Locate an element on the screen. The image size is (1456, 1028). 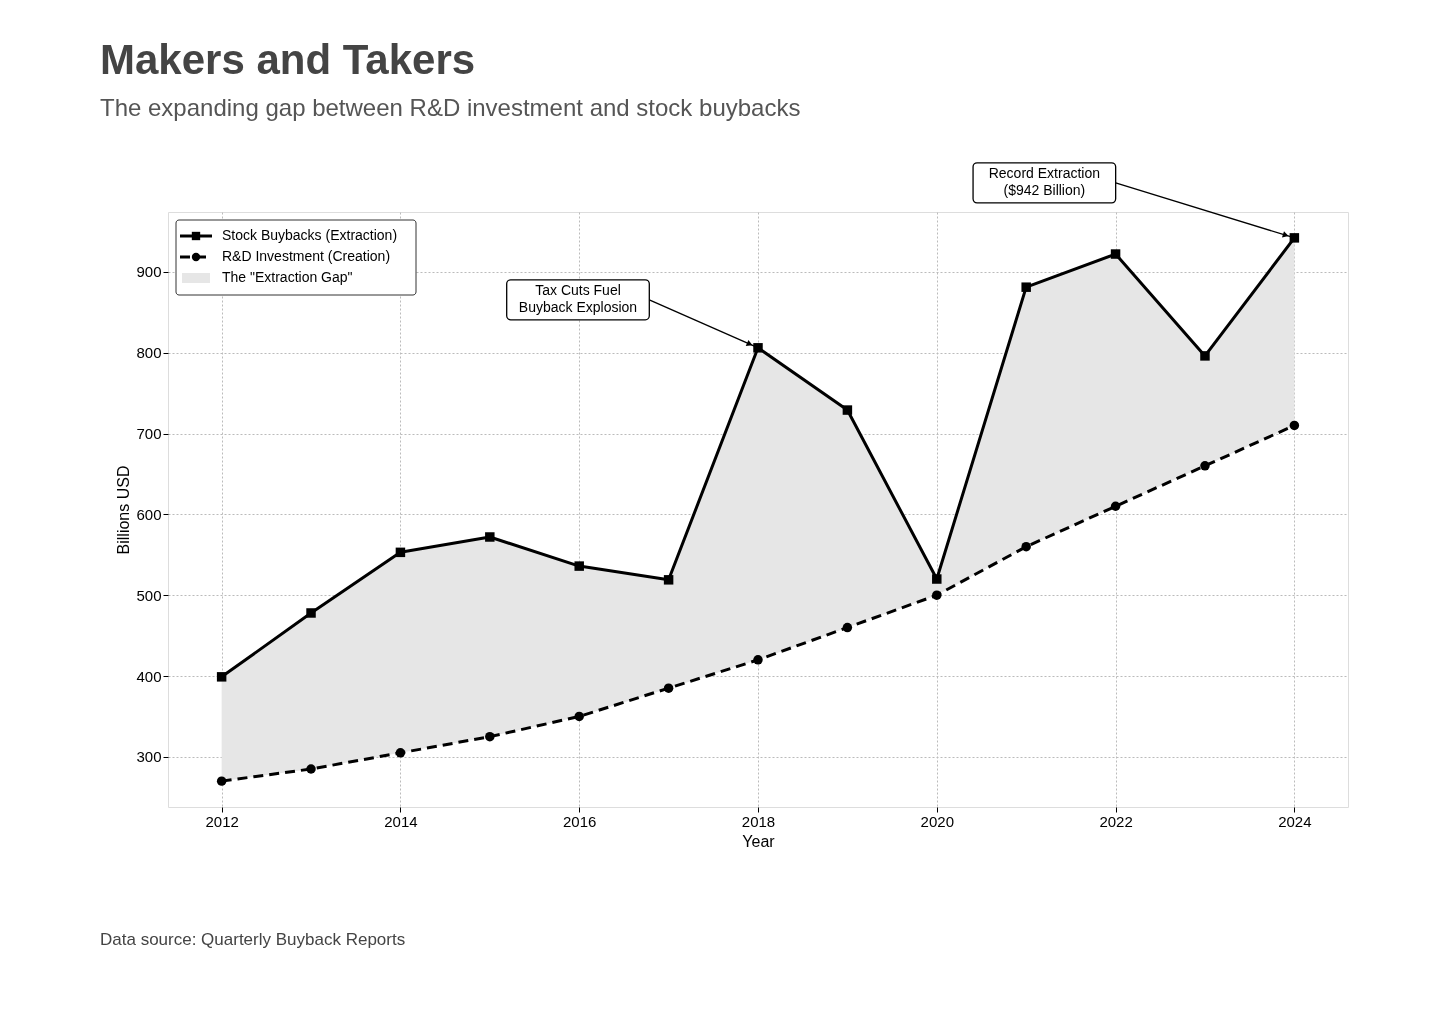
y-tick-label: 700 is located at coordinates (149, 434).